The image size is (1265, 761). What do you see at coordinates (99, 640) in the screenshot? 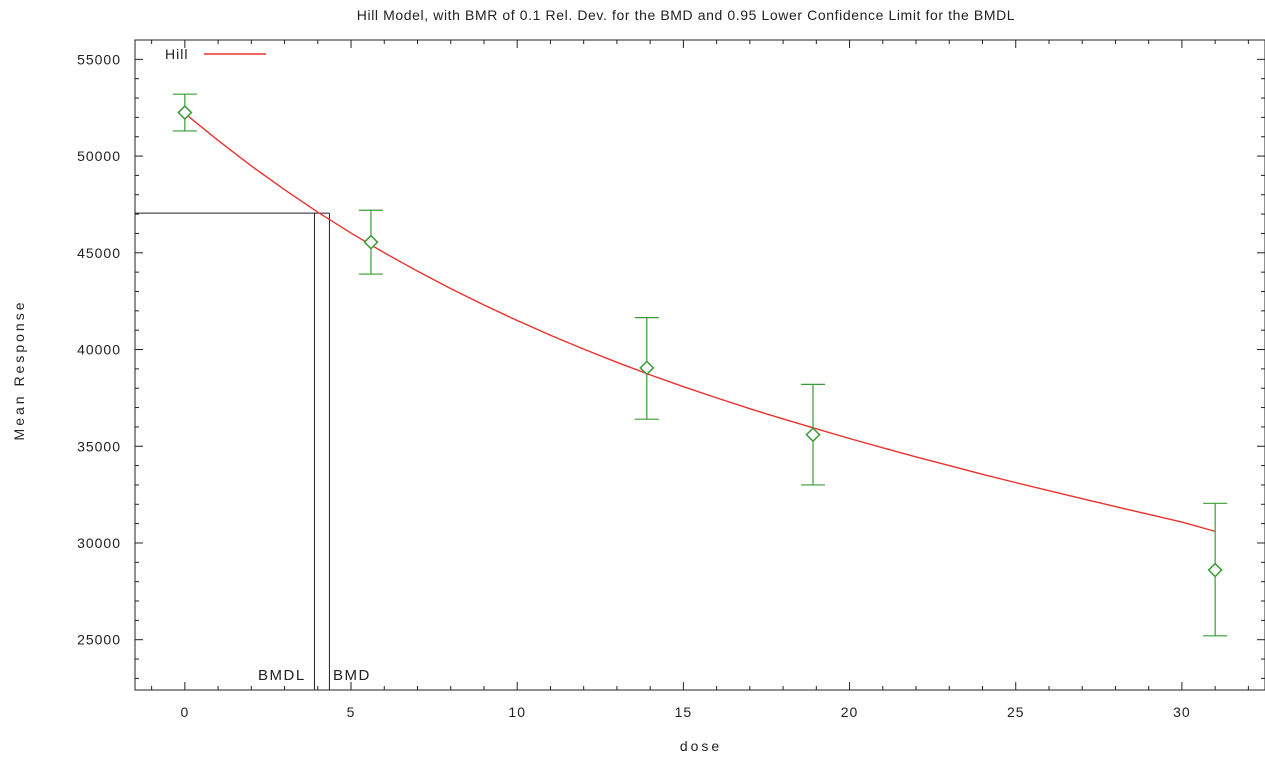
I see `y-tick-label: 25000` at bounding box center [99, 640].